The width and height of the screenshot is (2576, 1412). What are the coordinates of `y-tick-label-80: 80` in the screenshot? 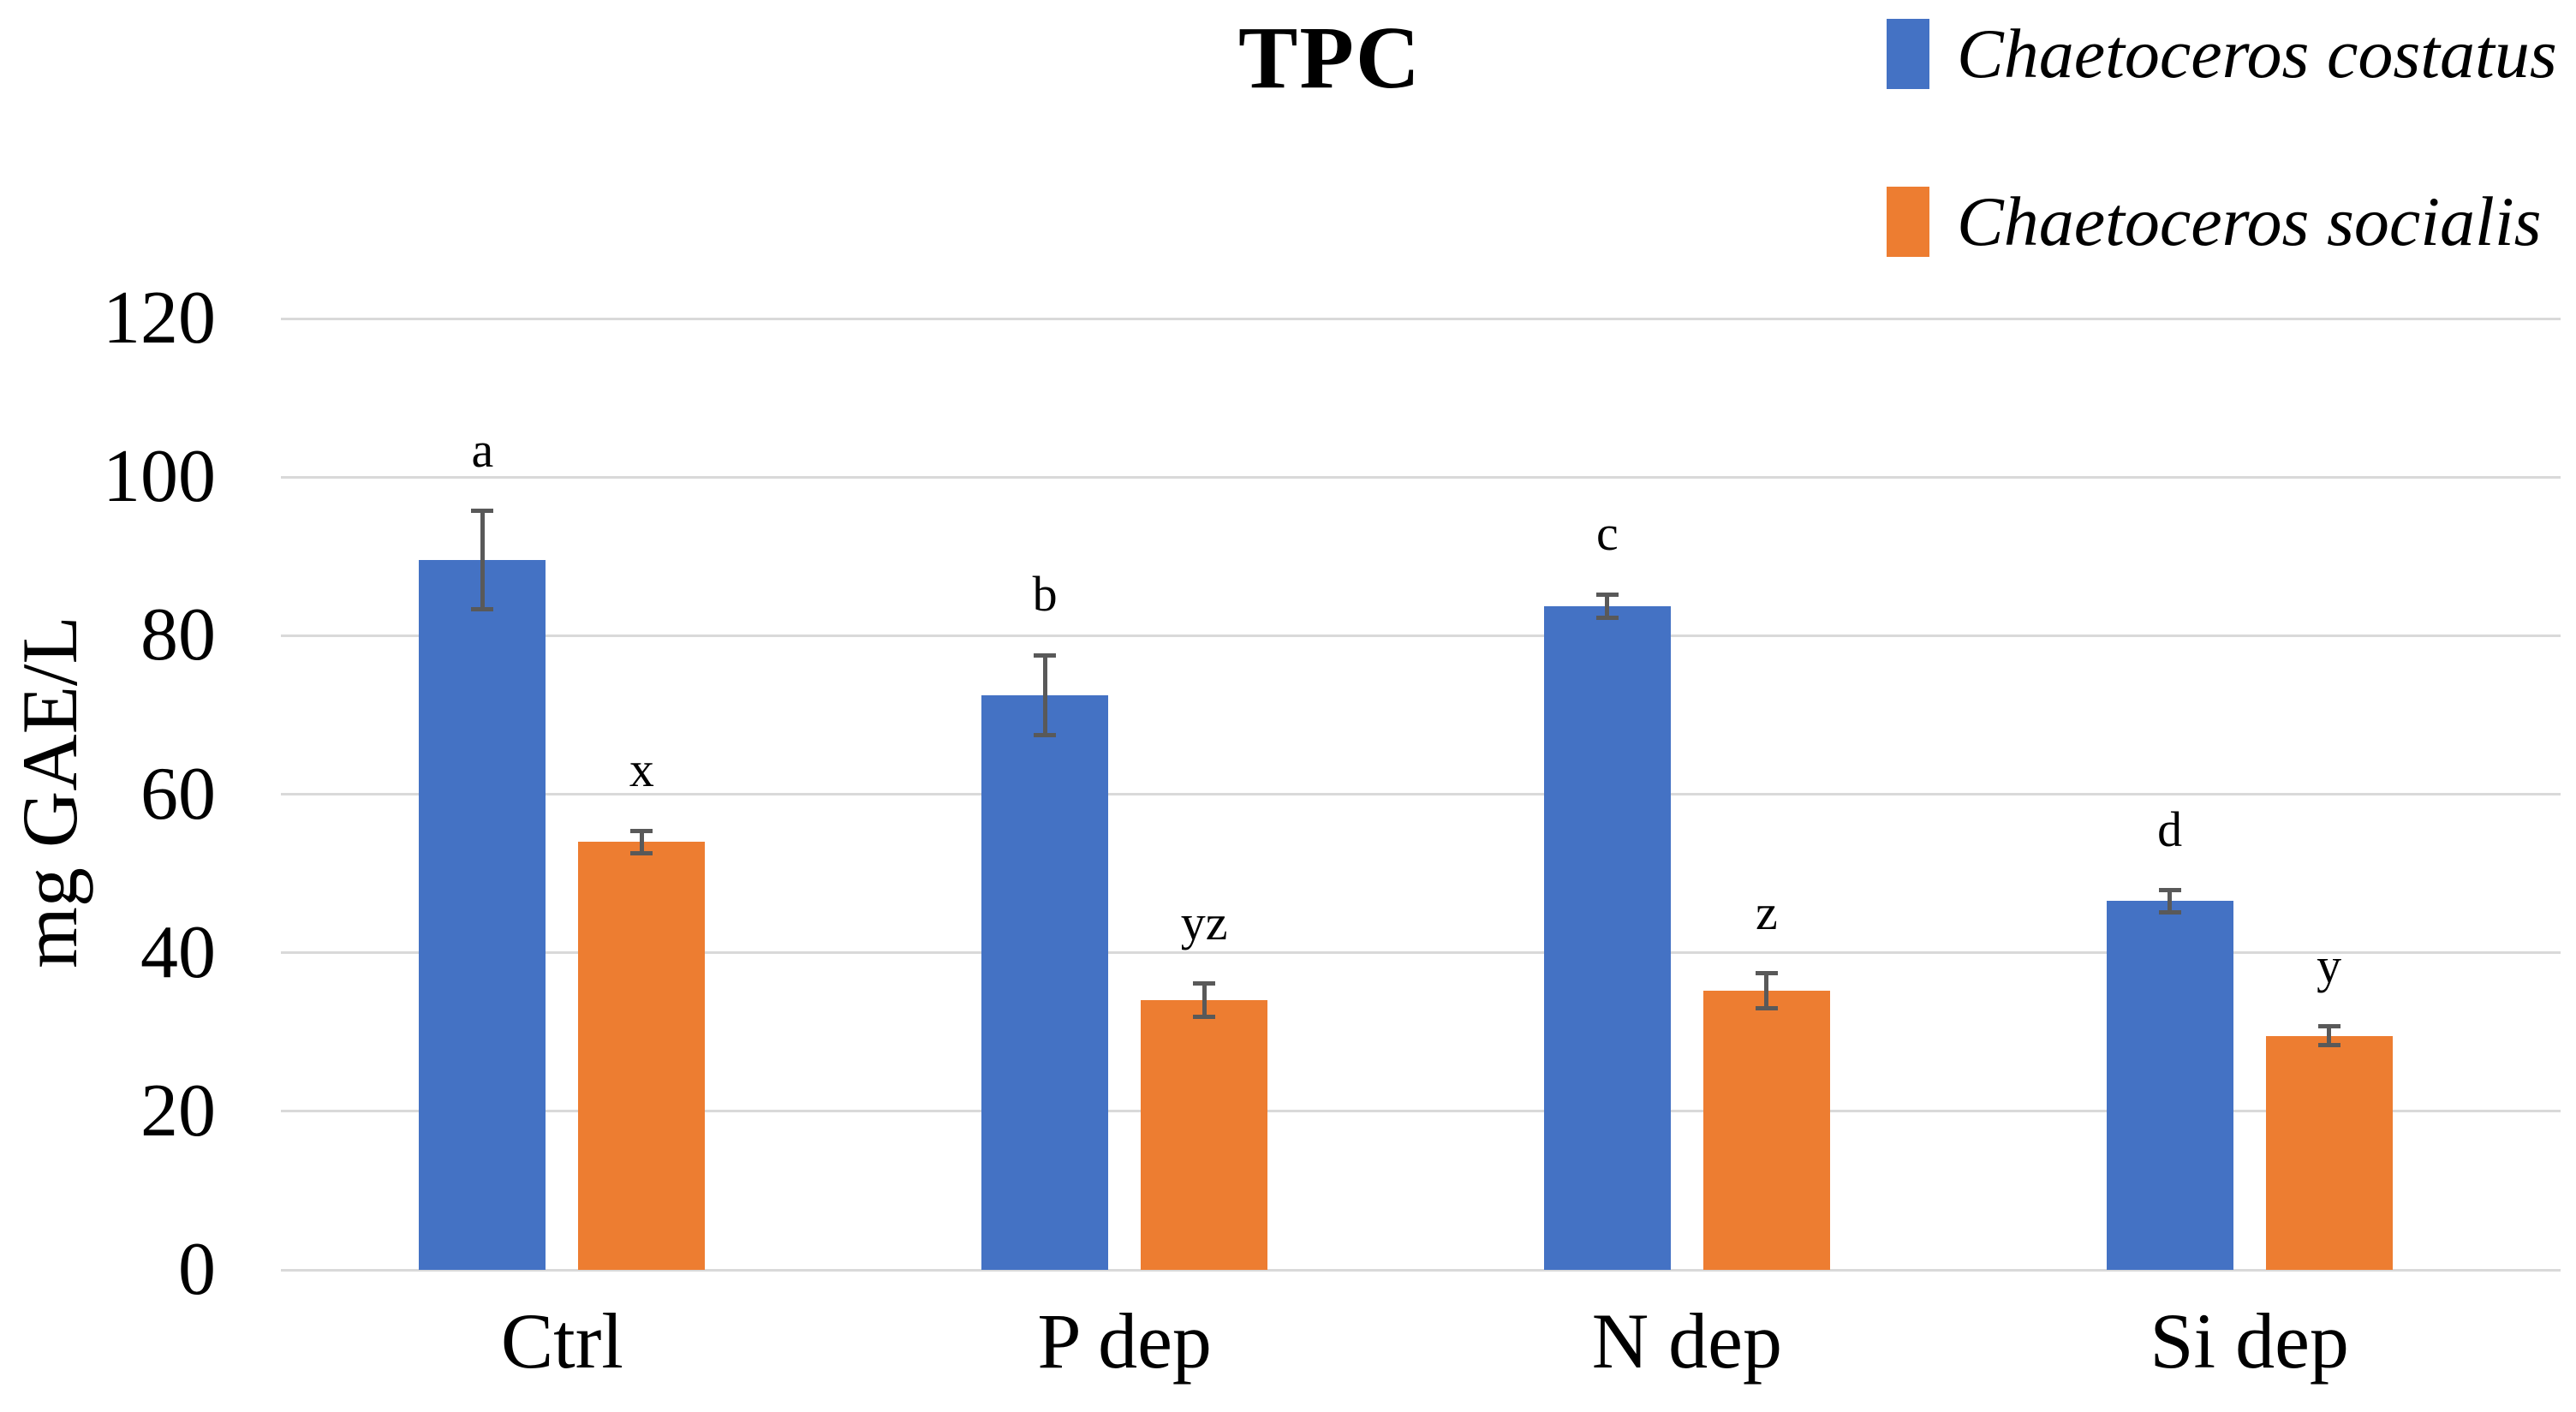 It's located at (178, 635).